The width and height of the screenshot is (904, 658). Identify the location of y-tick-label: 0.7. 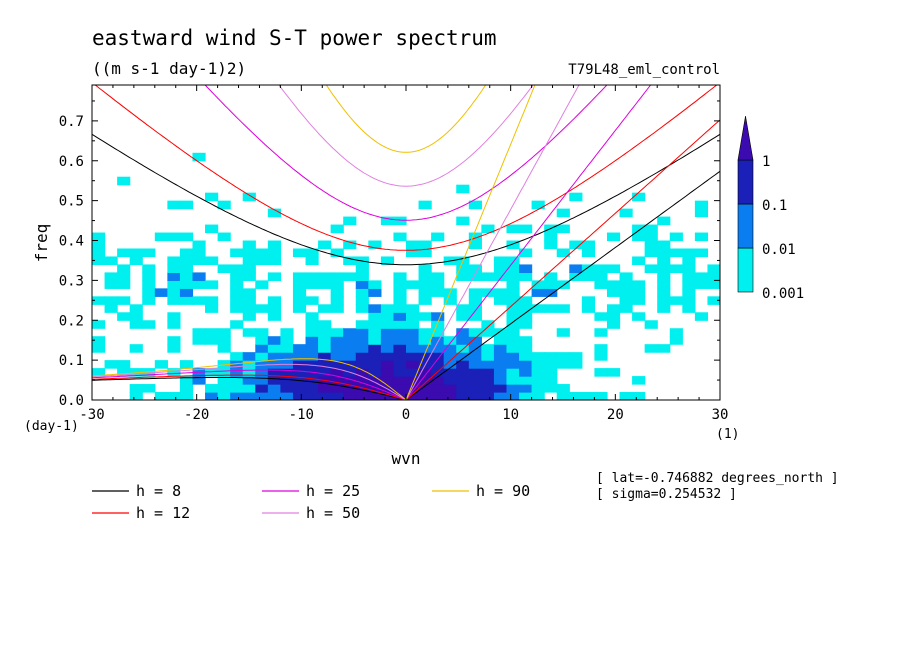
(71, 122).